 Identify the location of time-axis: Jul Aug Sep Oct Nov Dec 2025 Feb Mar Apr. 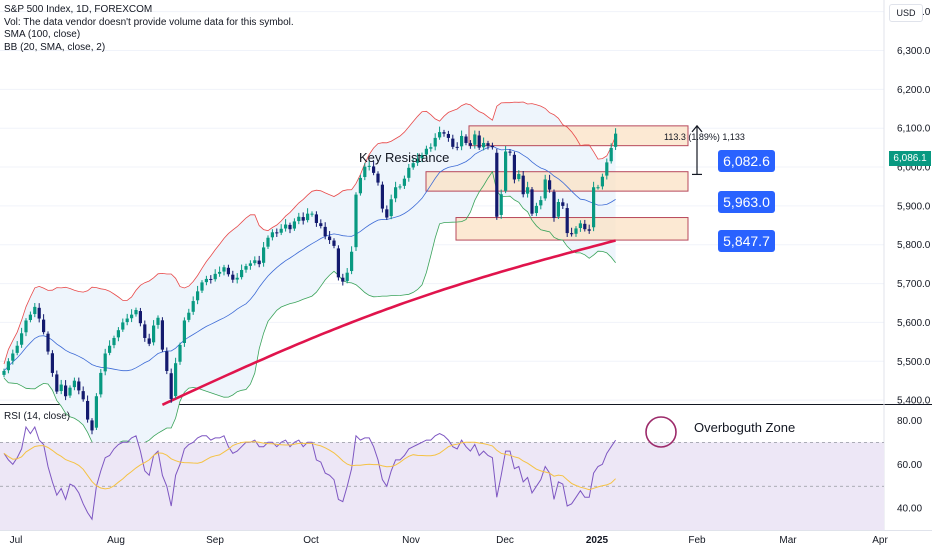
(466, 538).